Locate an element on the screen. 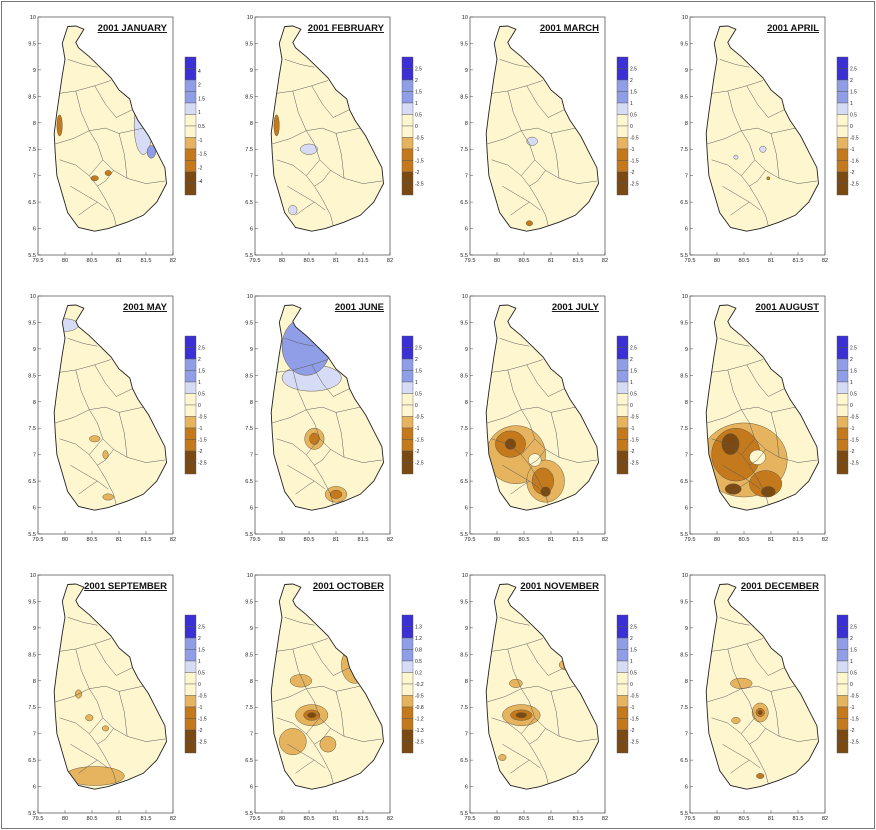 Image resolution: width=876 pixels, height=830 pixels. rainfall-anomaly-region is located at coordinates (760, 712).